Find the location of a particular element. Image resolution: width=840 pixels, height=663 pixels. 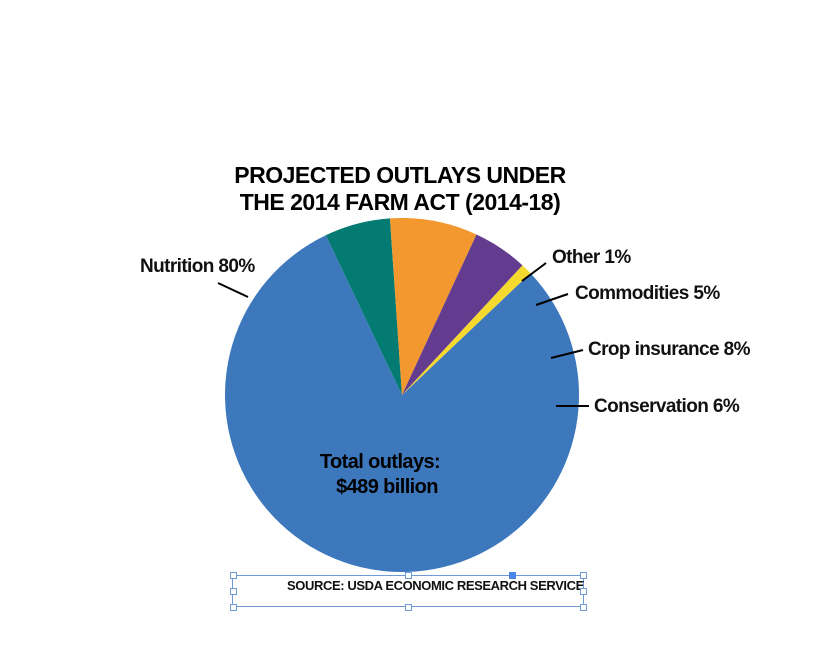

leader-line-nutrition is located at coordinates (233, 290).